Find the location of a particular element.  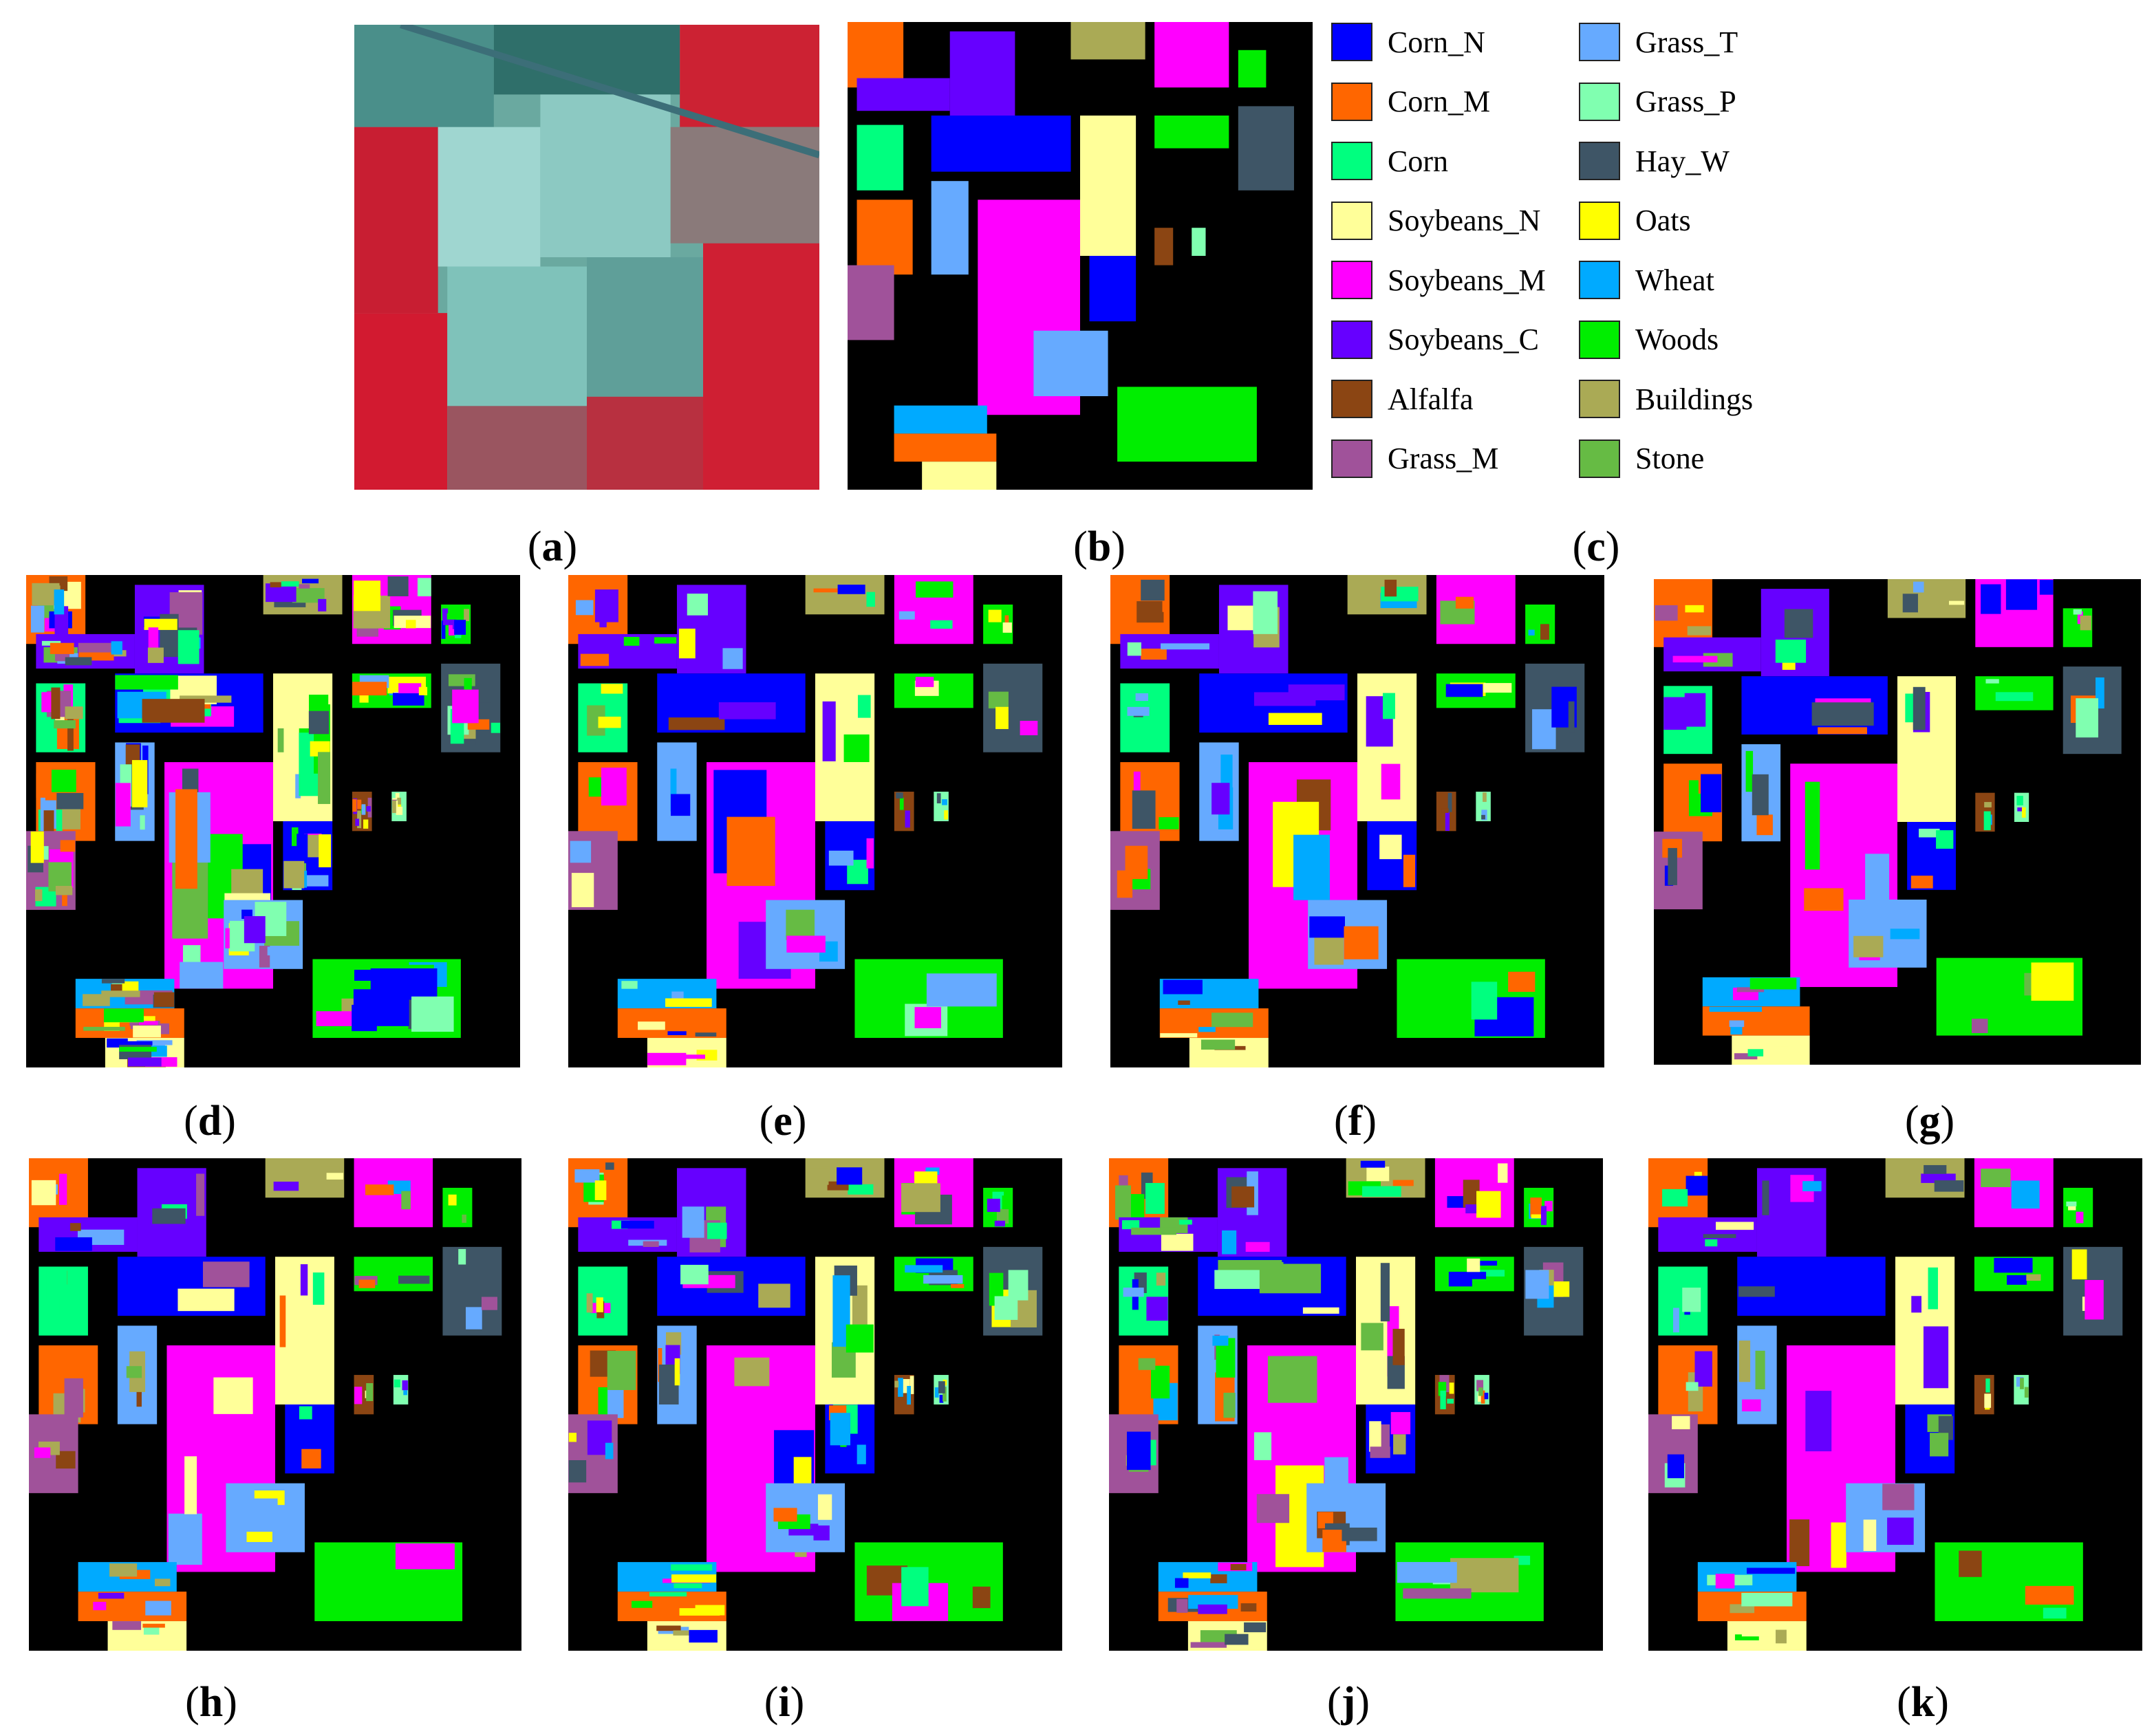

legend-item-corn-n: Corn_N is located at coordinates (1408, 42).